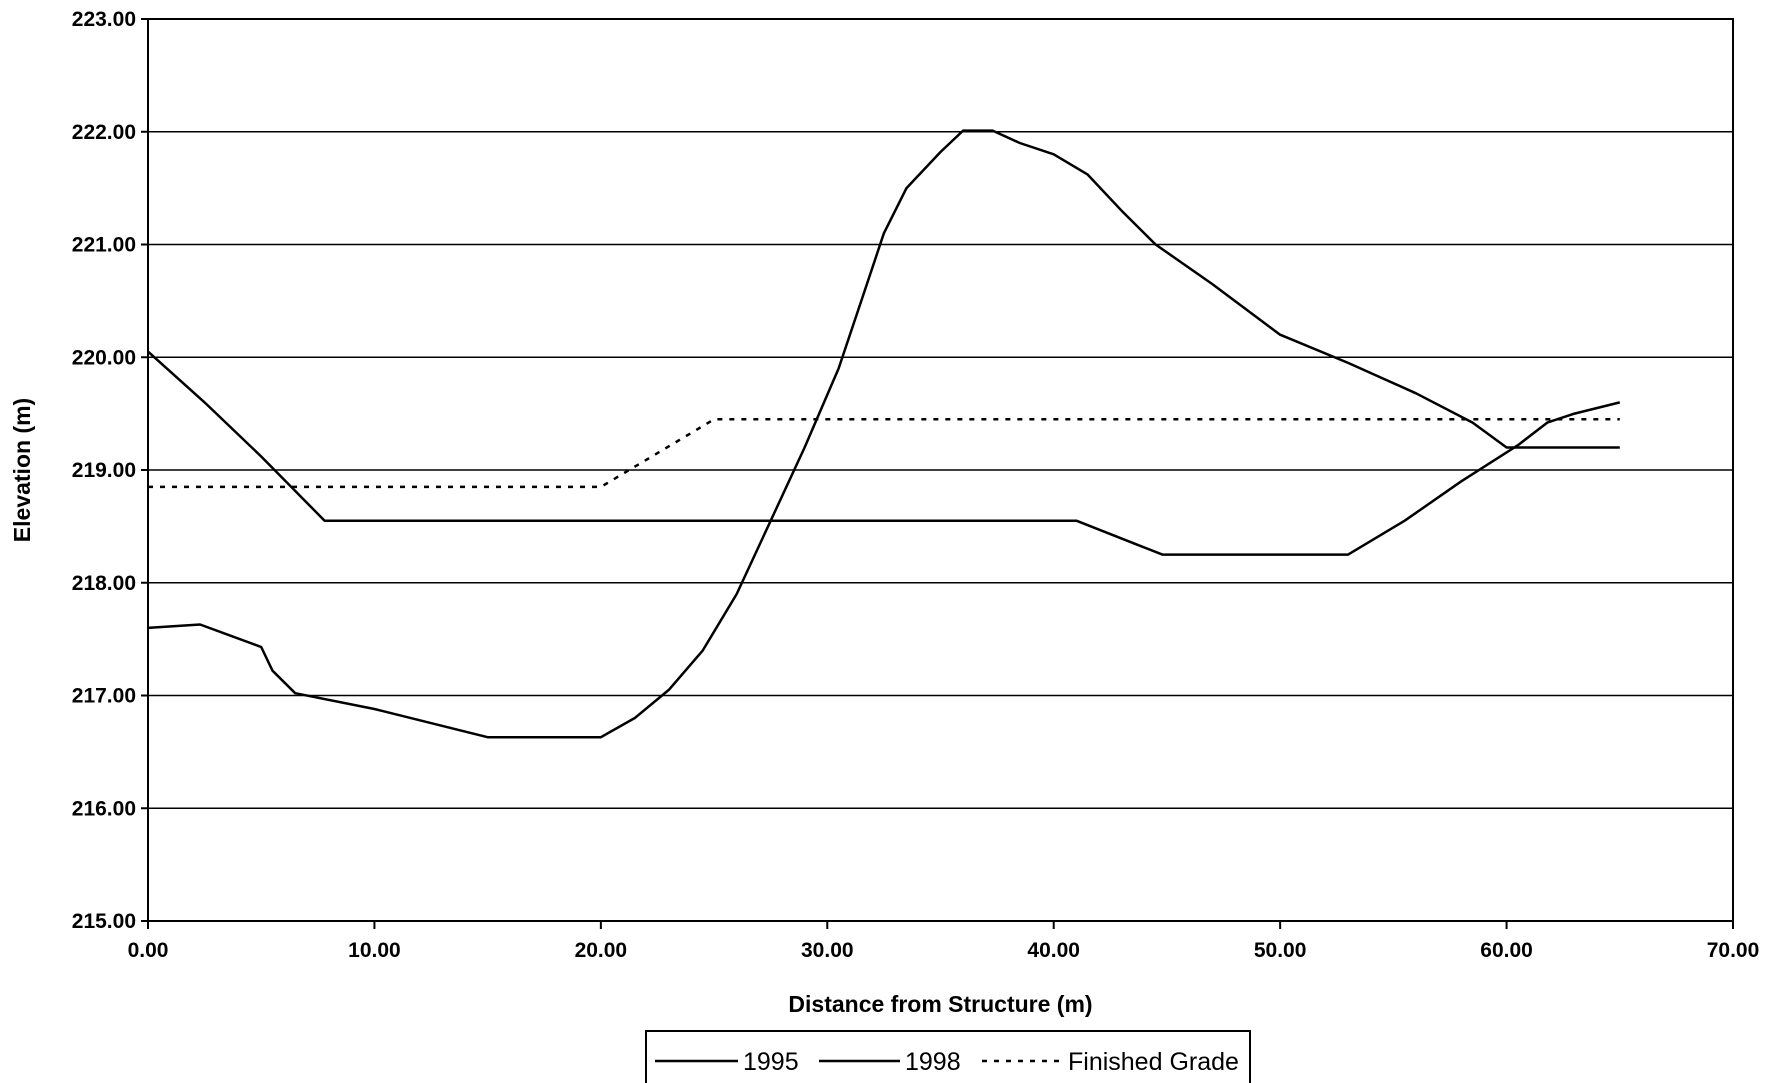  What do you see at coordinates (1153, 1062) in the screenshot?
I see `legend-label-finished-grade: Finished Grade` at bounding box center [1153, 1062].